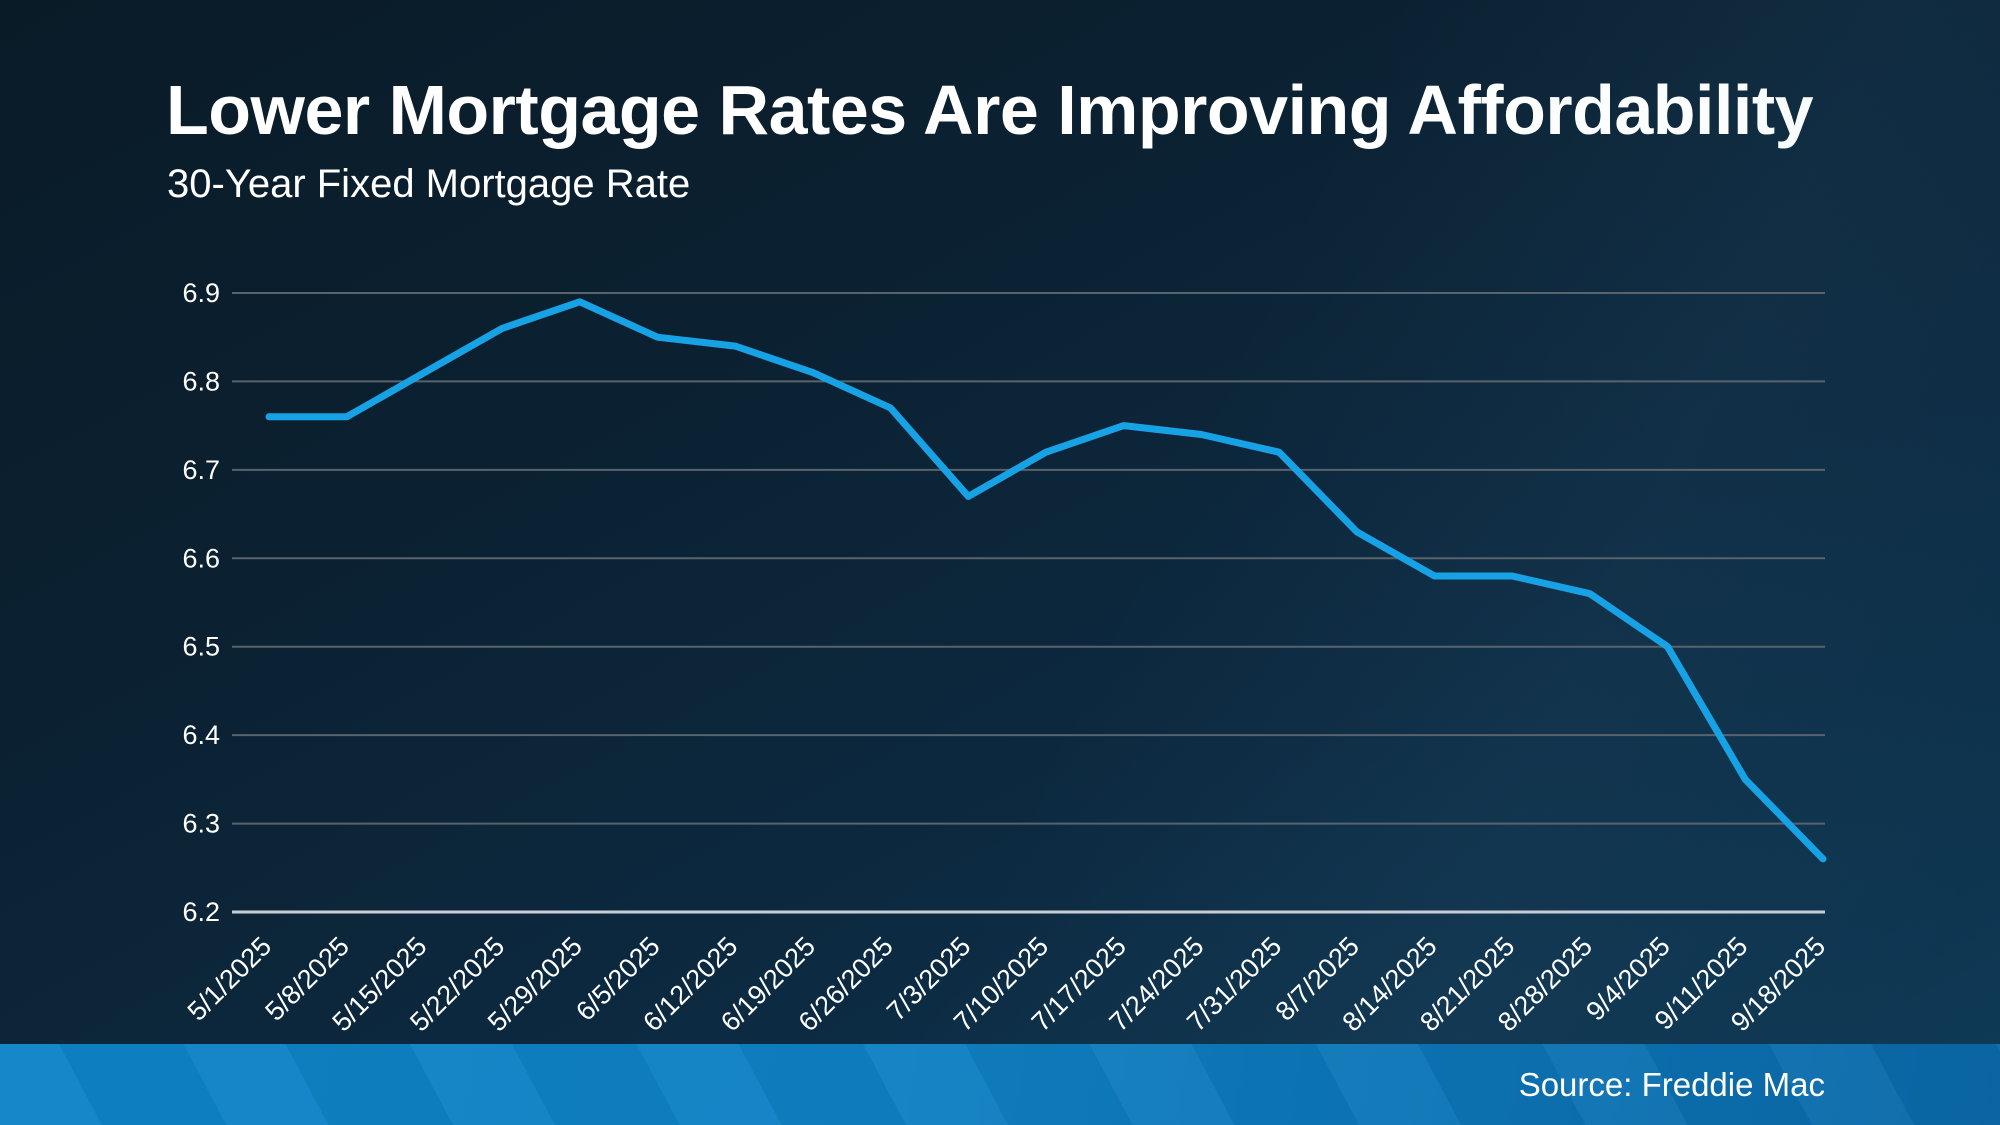 This screenshot has width=2000, height=1125. What do you see at coordinates (201, 647) in the screenshot?
I see `y-axis-tick-label: 6.5` at bounding box center [201, 647].